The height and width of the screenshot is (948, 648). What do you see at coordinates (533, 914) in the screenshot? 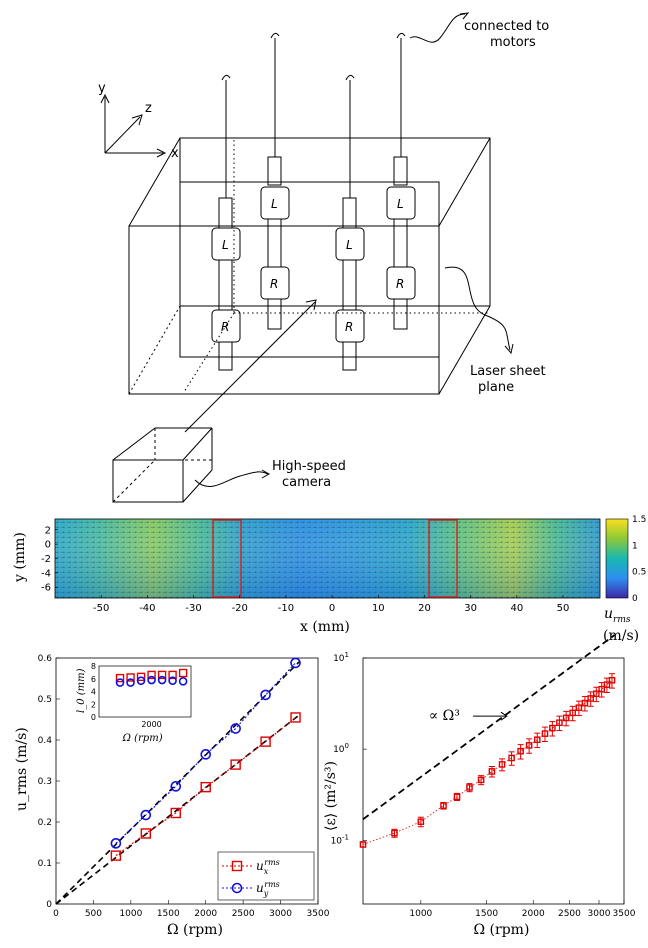
I see `dissipation-x-tick-label: 2000` at bounding box center [533, 914].